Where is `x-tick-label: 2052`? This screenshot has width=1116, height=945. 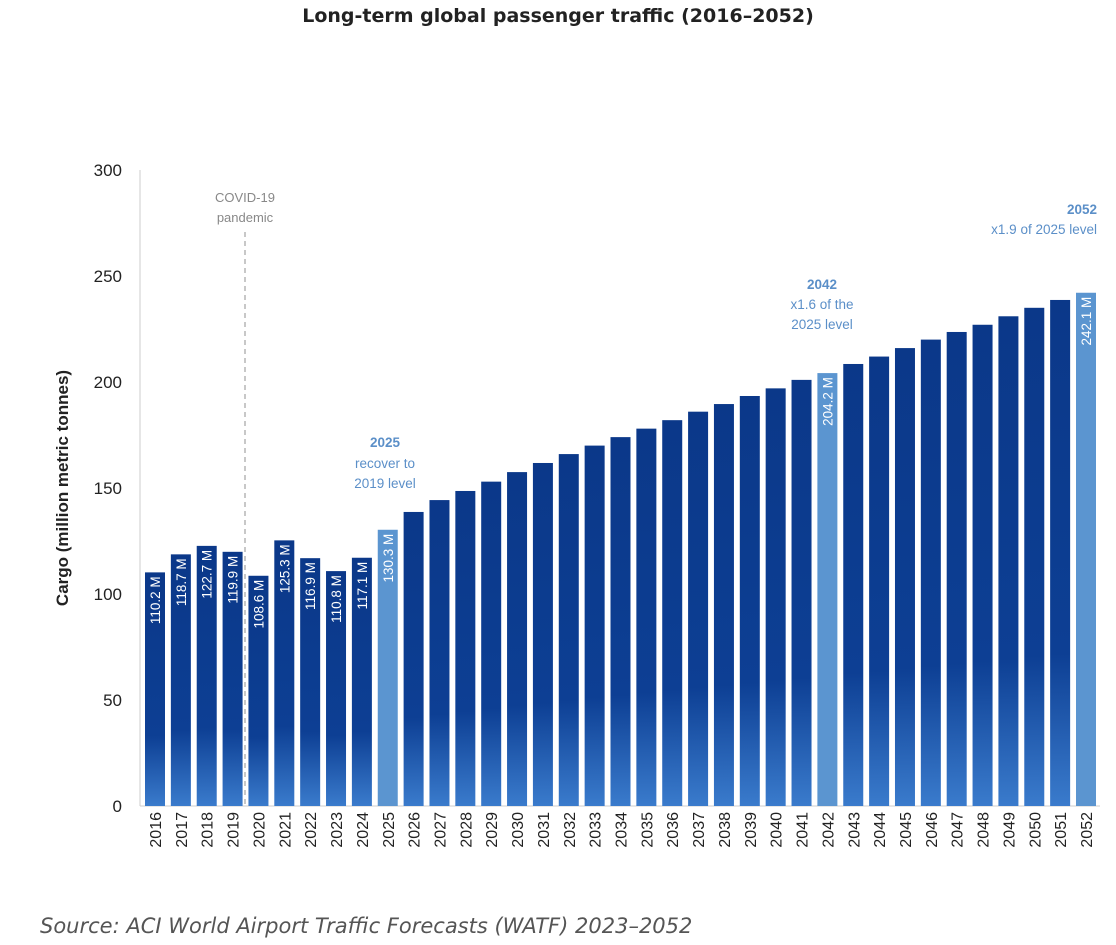
x-tick-label: 2052 is located at coordinates (1087, 830).